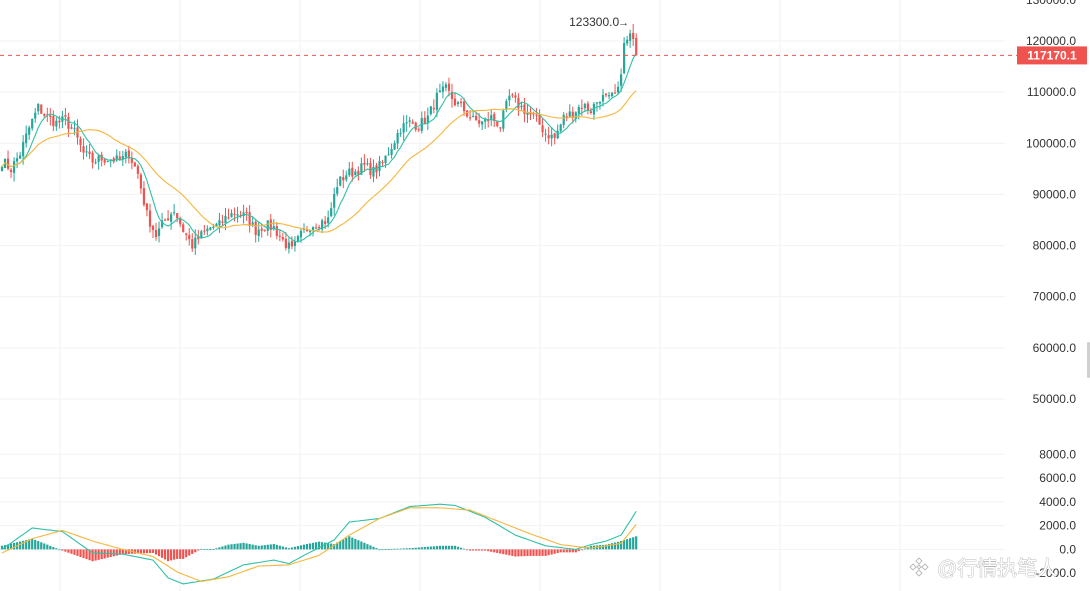 This screenshot has width=1090, height=591. Describe the element at coordinates (1088, 360) in the screenshot. I see `scroll-handle` at that location.